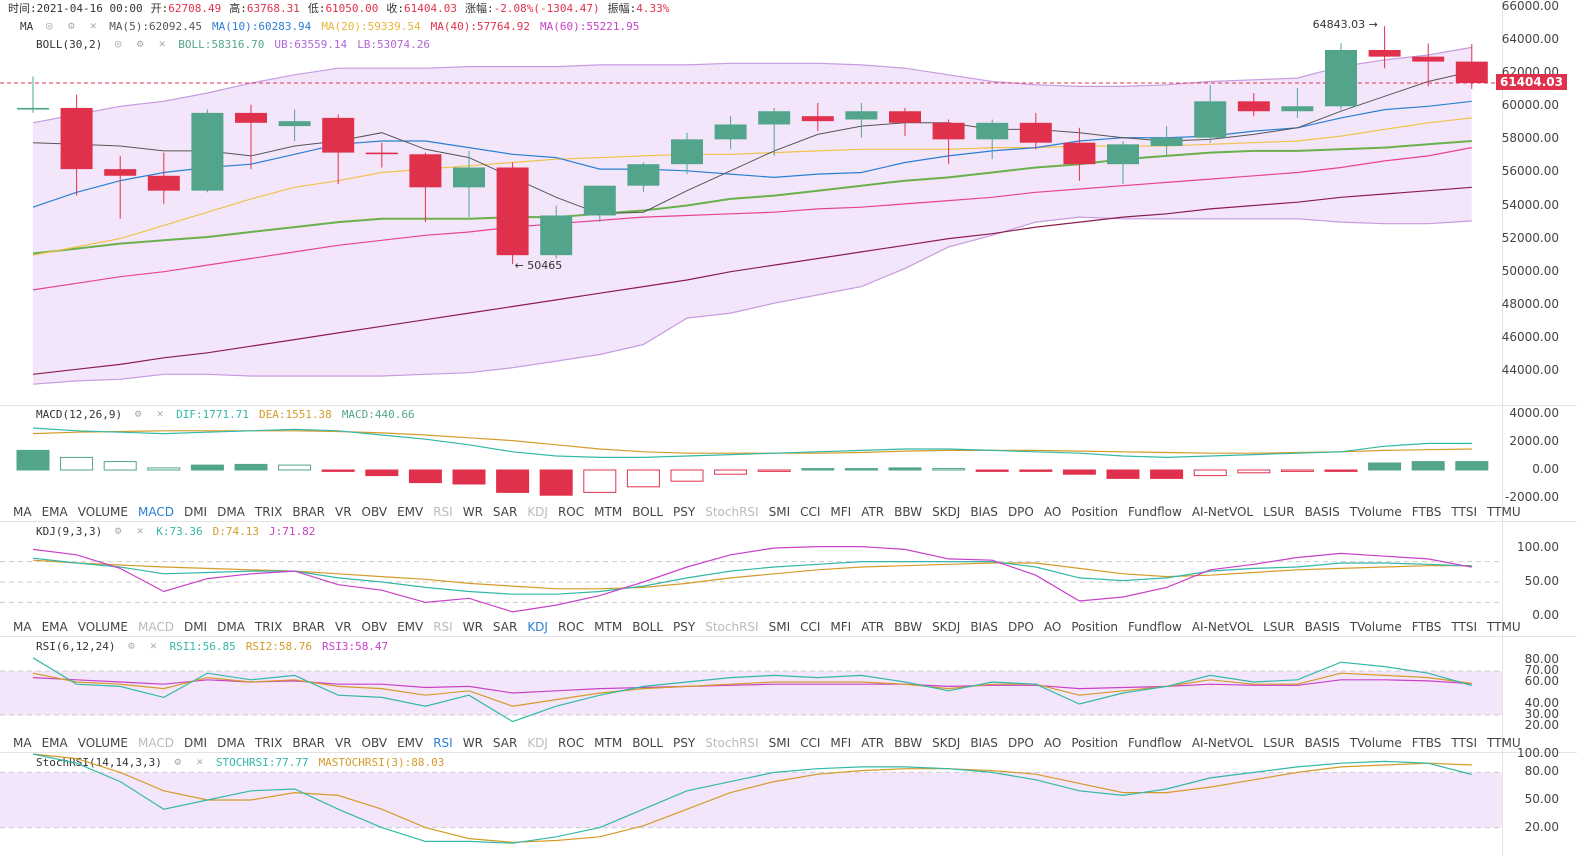 Image resolution: width=1577 pixels, height=856 pixels. What do you see at coordinates (1504, 743) in the screenshot?
I see `tab-ttmu: TTMU` at bounding box center [1504, 743].